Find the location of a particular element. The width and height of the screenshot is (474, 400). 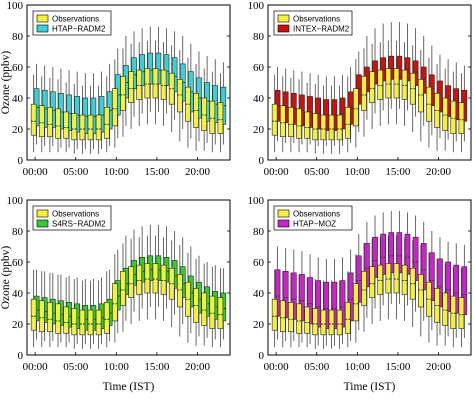

legend-label: HTAP−RADM2 is located at coordinates (79, 29).